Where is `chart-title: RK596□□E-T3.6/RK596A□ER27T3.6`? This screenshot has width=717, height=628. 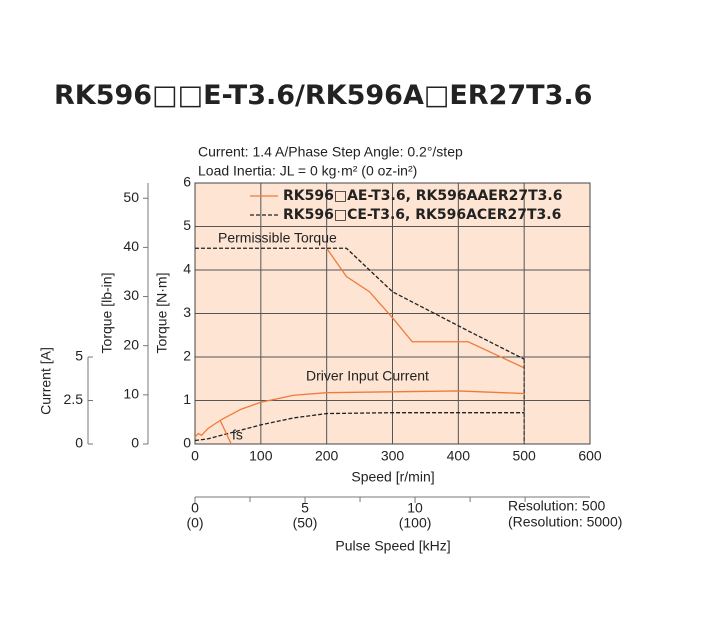 chart-title: RK596□□E-T3.6/RK596A□ER27T3.6 is located at coordinates (323, 95).